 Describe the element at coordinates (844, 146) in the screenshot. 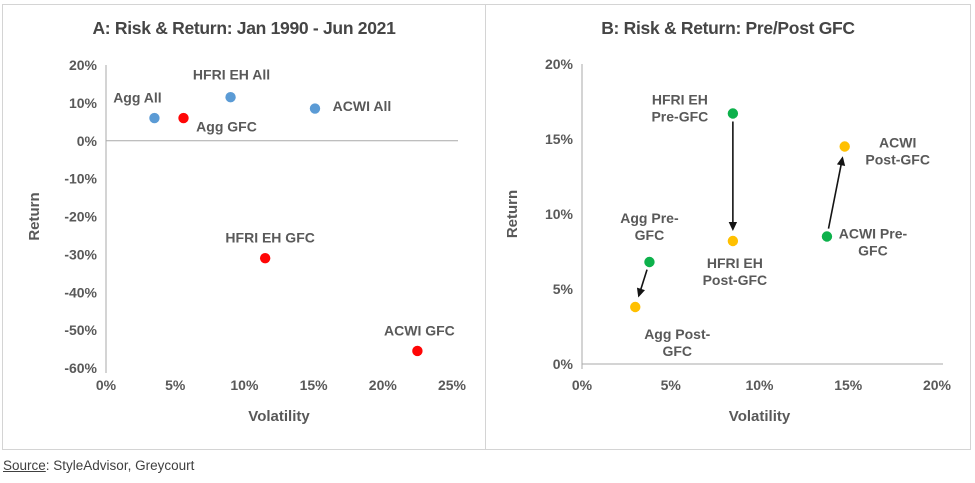

I see `acwi-post-gfc-point` at that location.